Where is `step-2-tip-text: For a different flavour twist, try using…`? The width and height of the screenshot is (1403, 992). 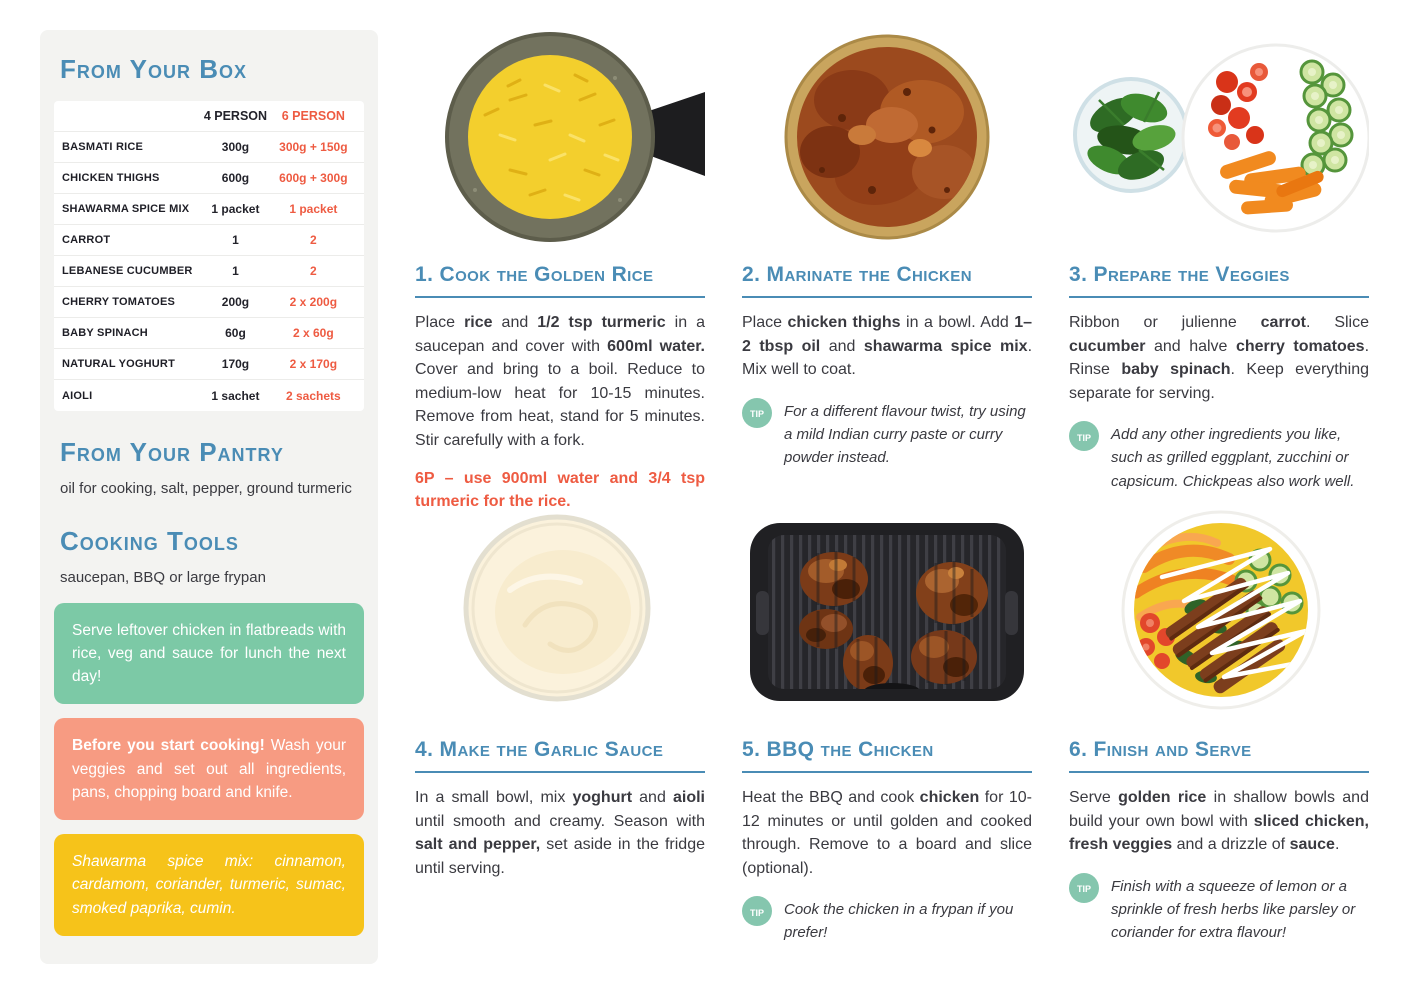 step-2-tip-text: For a different flavour twist, try using… is located at coordinates (905, 434).